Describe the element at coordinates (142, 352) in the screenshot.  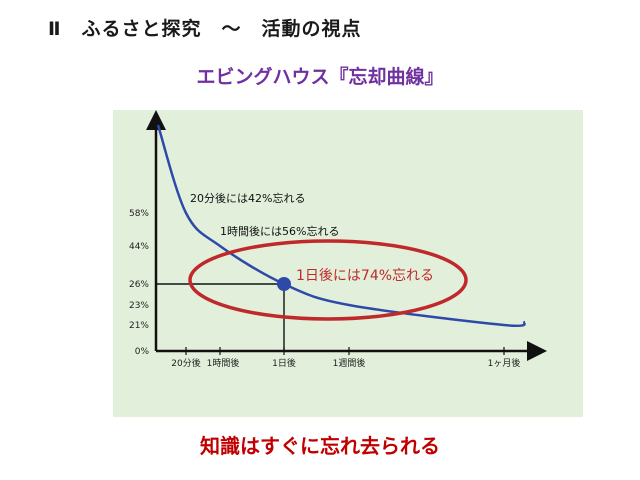
I see `y-tick-label-0: 0%` at that location.